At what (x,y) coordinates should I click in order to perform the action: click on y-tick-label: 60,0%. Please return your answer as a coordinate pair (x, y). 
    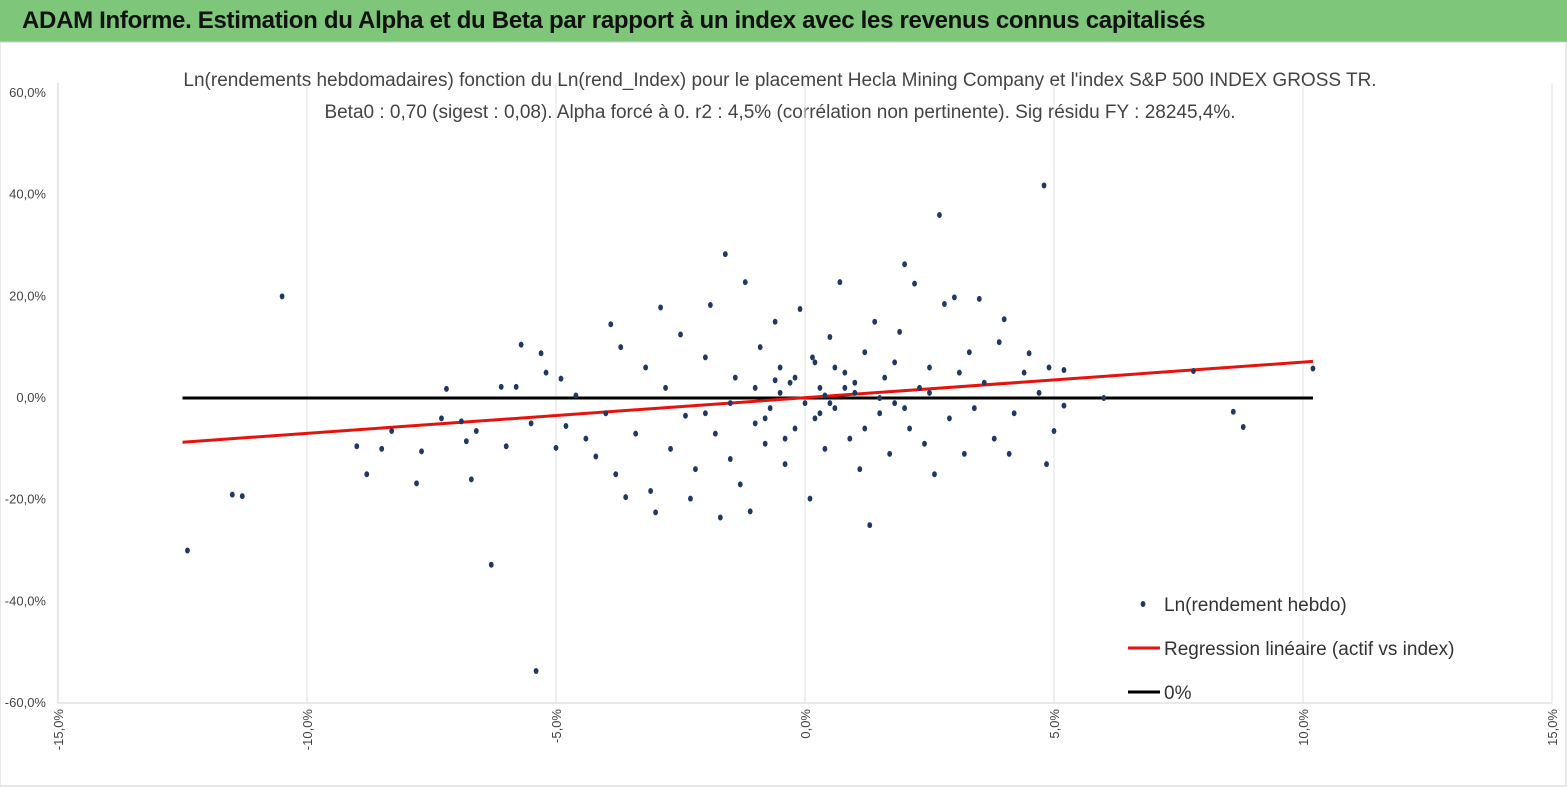
    Looking at the image, I should click on (27, 92).